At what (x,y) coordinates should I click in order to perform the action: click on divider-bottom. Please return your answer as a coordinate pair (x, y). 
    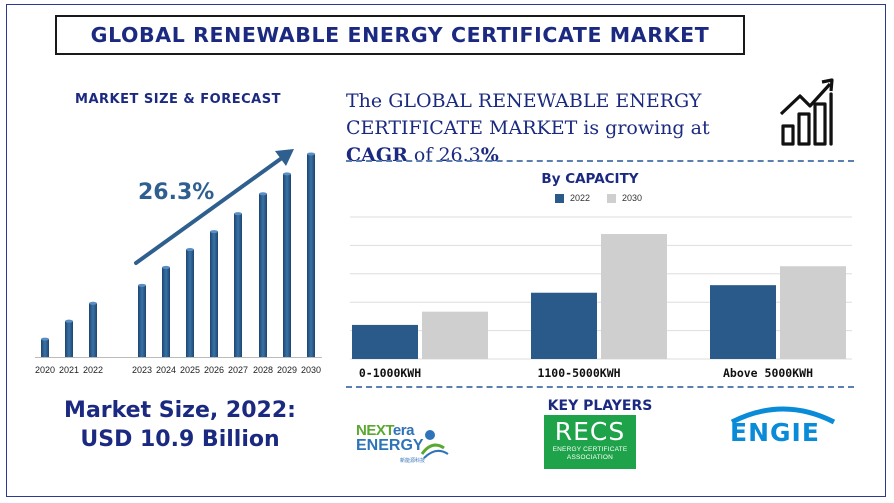
    Looking at the image, I should click on (600, 387).